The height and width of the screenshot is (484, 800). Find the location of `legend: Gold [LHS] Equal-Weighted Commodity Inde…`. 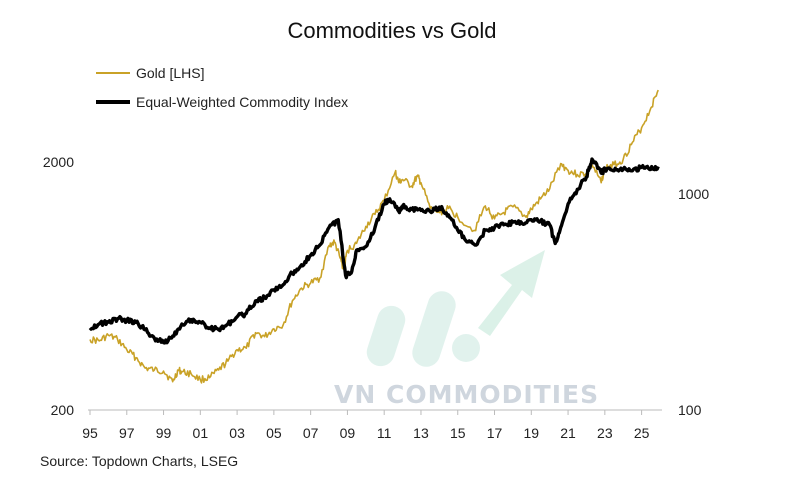

legend: Gold [LHS] Equal-Weighted Commodity Inde… is located at coordinates (222, 87).